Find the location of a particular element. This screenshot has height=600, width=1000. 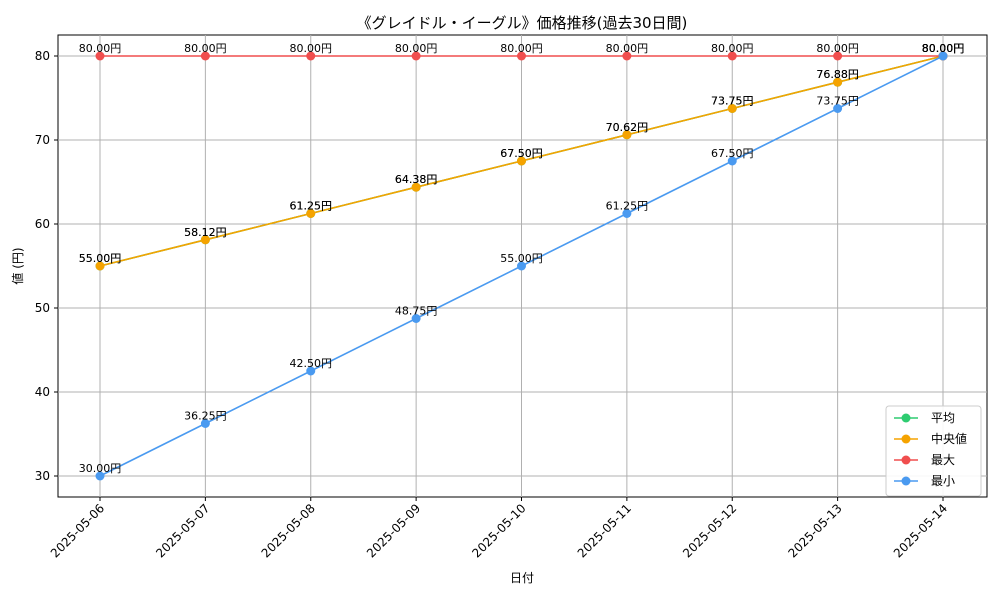

y-tick-label: 30 is located at coordinates (42, 476).